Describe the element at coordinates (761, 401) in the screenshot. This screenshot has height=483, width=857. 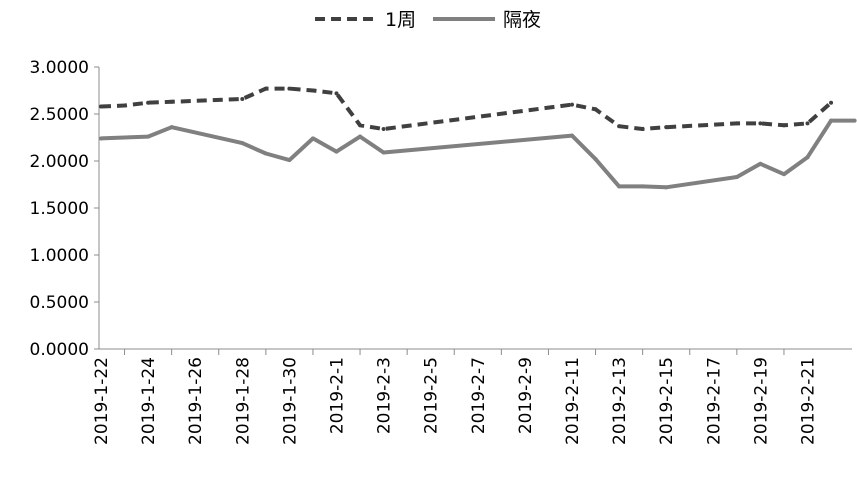
I see `x-tick-label: 2019-2-19` at that location.